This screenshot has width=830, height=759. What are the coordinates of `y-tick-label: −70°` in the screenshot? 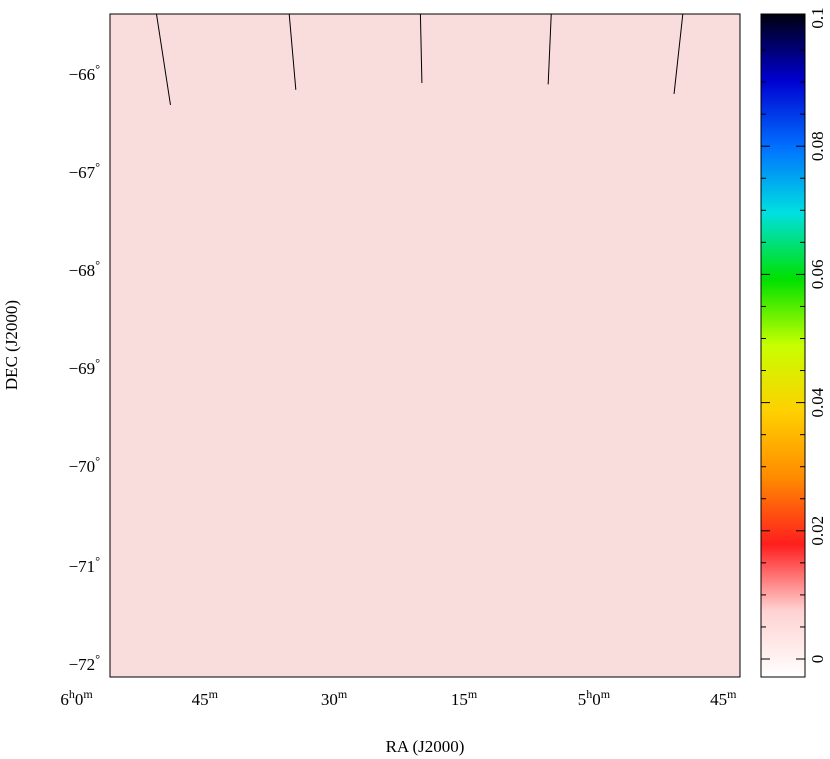 It's located at (85, 465).